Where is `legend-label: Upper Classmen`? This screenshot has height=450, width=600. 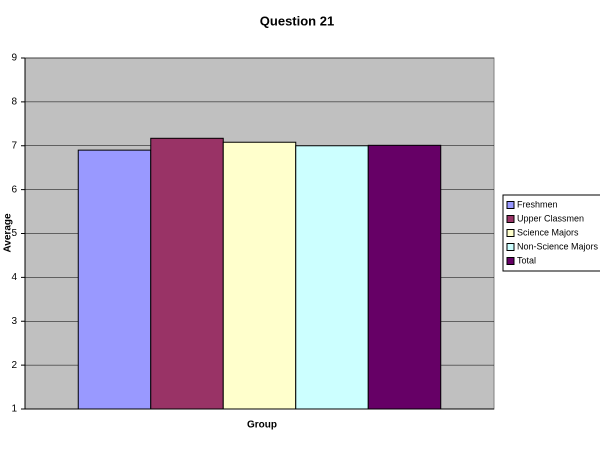 legend-label: Upper Classmen is located at coordinates (550, 218).